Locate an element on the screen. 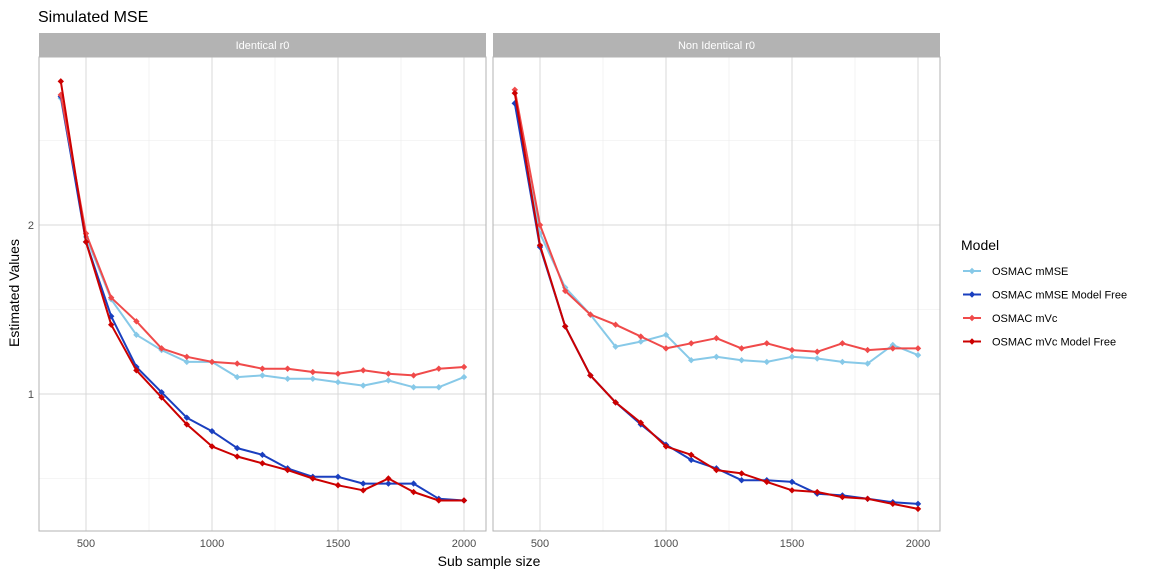 This screenshot has width=1152, height=576. legend-item: OSMAC mMSE Model Free is located at coordinates (1045, 296).